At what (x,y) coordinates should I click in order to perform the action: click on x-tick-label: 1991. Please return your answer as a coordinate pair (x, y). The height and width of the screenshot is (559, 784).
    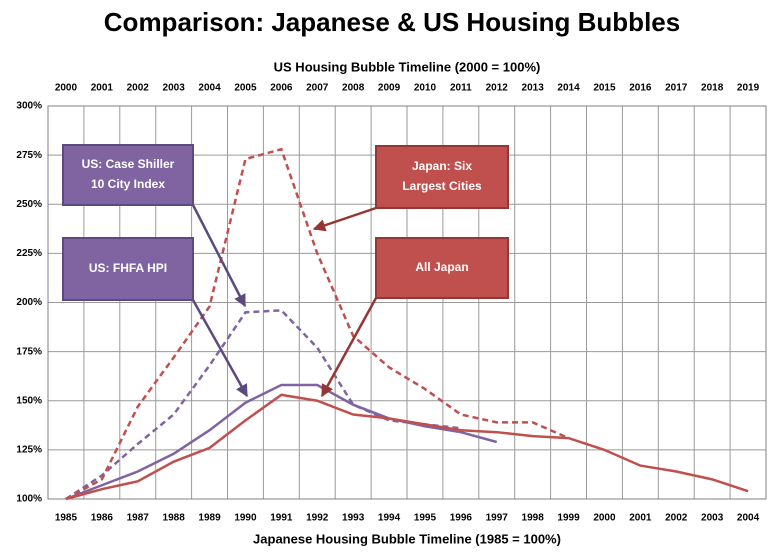
    Looking at the image, I should click on (281, 518).